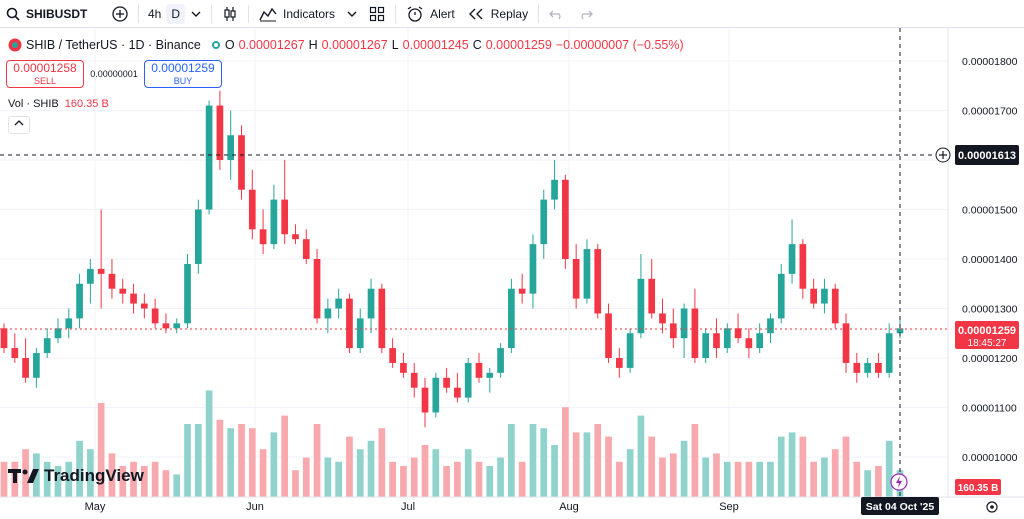 Image resolution: width=1024 pixels, height=519 pixels. I want to click on symbol-search: SHIBUSDT, so click(53, 14).